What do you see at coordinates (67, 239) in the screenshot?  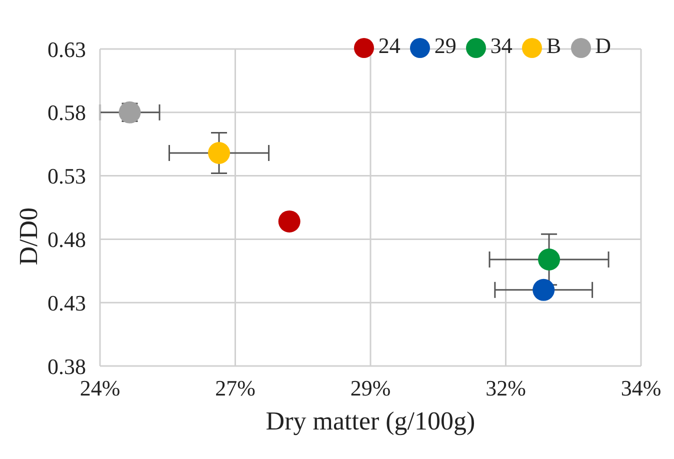 I see `y-tick-label: 0.48` at bounding box center [67, 239].